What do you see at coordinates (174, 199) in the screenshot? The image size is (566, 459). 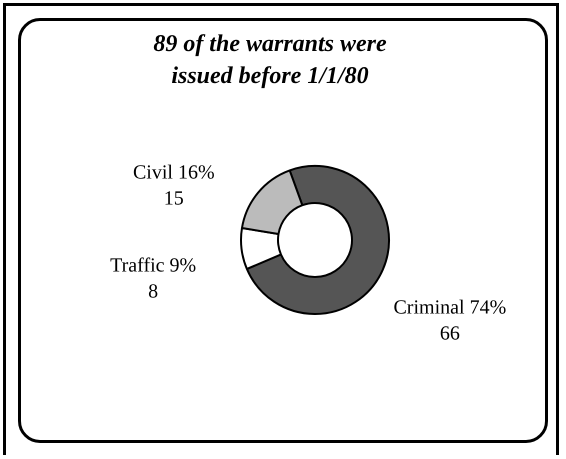 I see `data-label: 15` at bounding box center [174, 199].